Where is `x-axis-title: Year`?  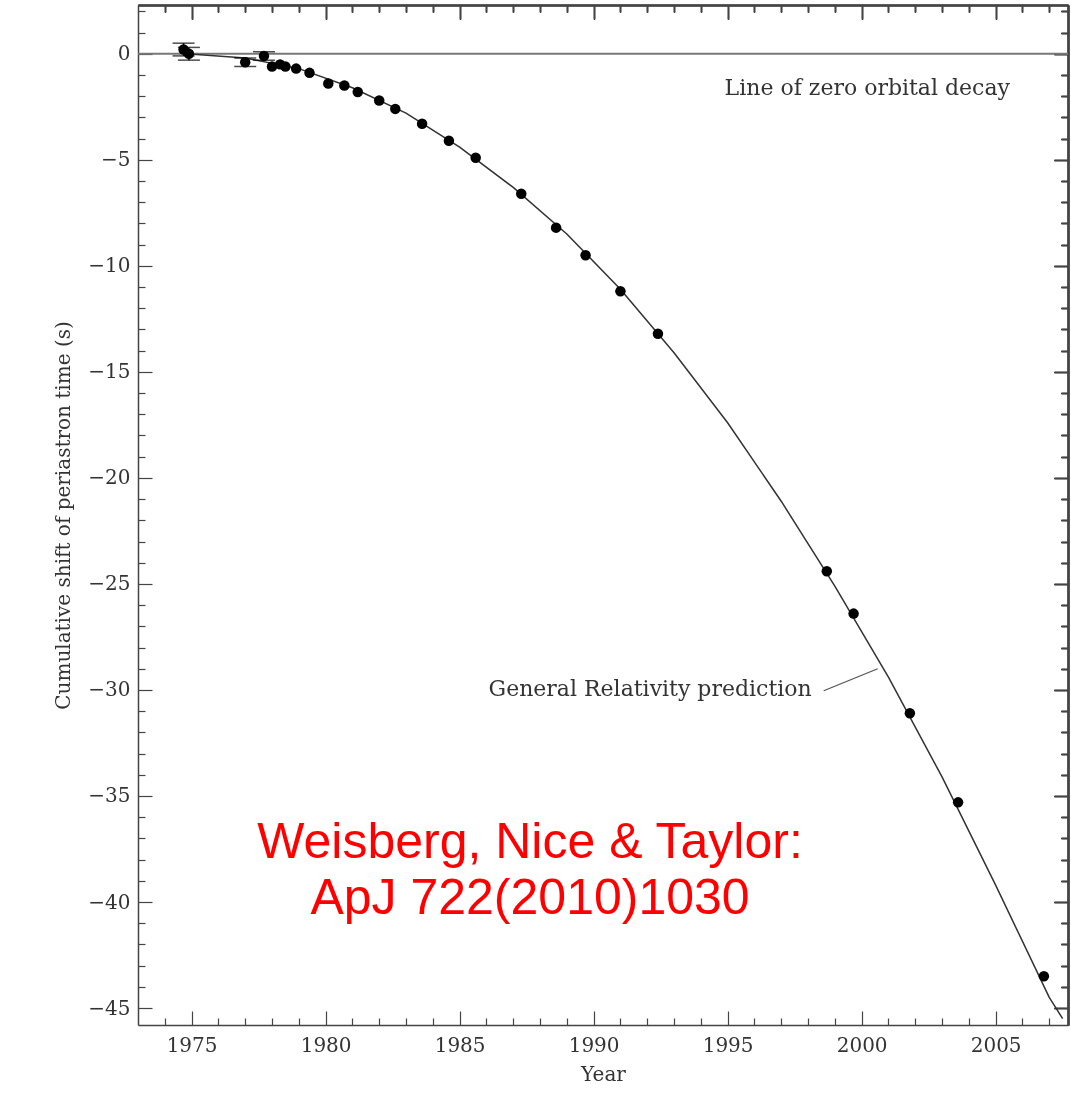 x-axis-title: Year is located at coordinates (603, 1073).